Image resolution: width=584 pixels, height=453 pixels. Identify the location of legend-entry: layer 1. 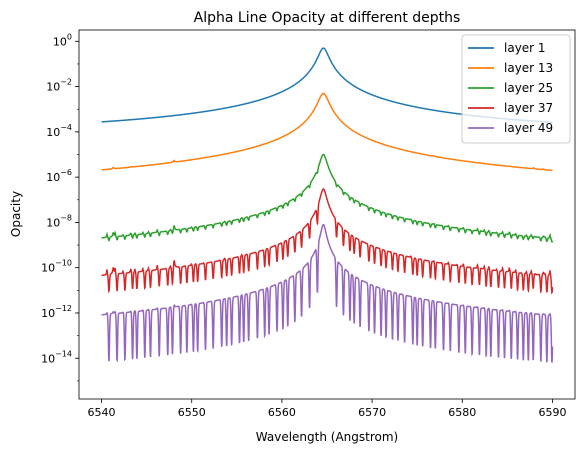
(525, 48).